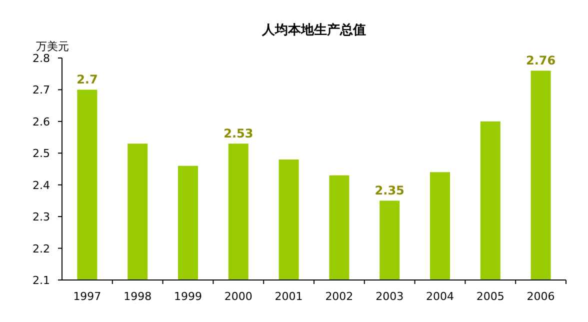 The width and height of the screenshot is (588, 322). Describe the element at coordinates (41, 185) in the screenshot. I see `y-tick-label: 2.4` at that location.